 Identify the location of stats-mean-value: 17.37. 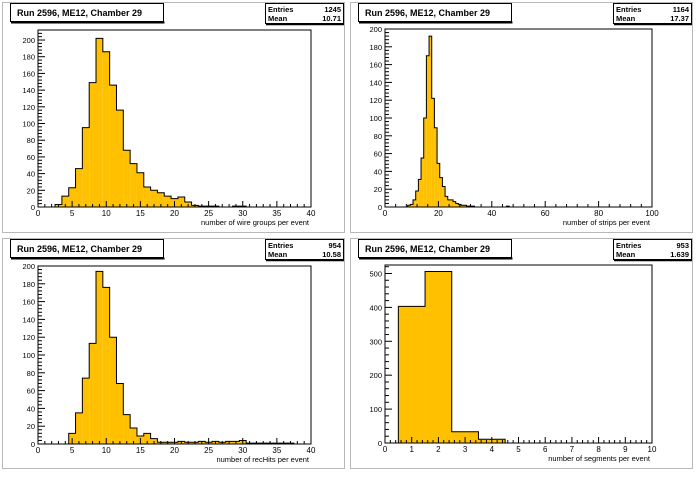
(679, 18).